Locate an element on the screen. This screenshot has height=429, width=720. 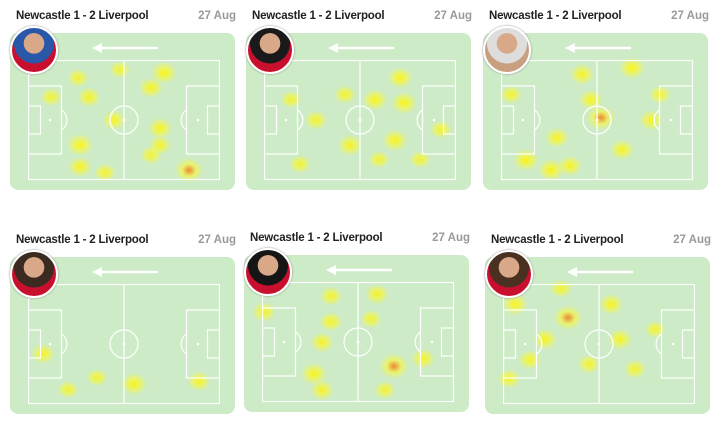
heatmap-pitch-area is located at coordinates (122, 111).